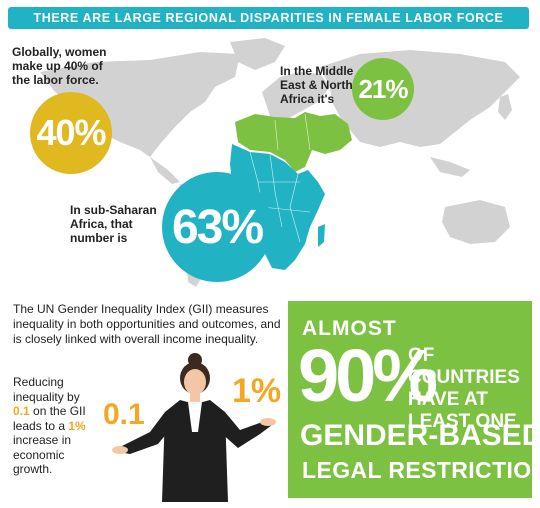 This screenshot has height=508, width=540. I want to click on reducing-part1: Reducing inequality by, so click(46, 389).